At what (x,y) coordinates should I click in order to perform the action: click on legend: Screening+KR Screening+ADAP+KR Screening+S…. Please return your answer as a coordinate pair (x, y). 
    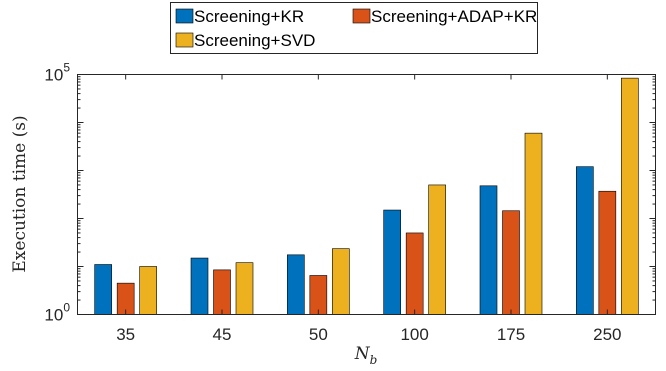
    Looking at the image, I should click on (354, 28).